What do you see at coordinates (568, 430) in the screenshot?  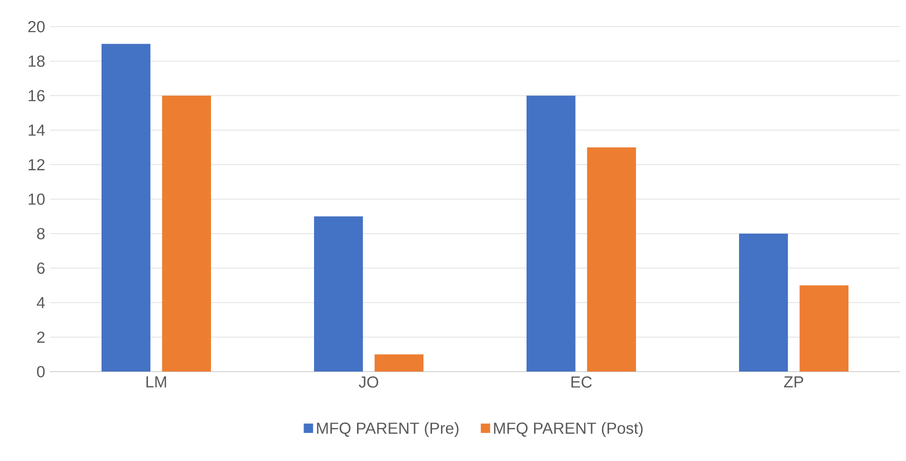 I see `legend-label: MFQ PARENT (Post)` at bounding box center [568, 430].